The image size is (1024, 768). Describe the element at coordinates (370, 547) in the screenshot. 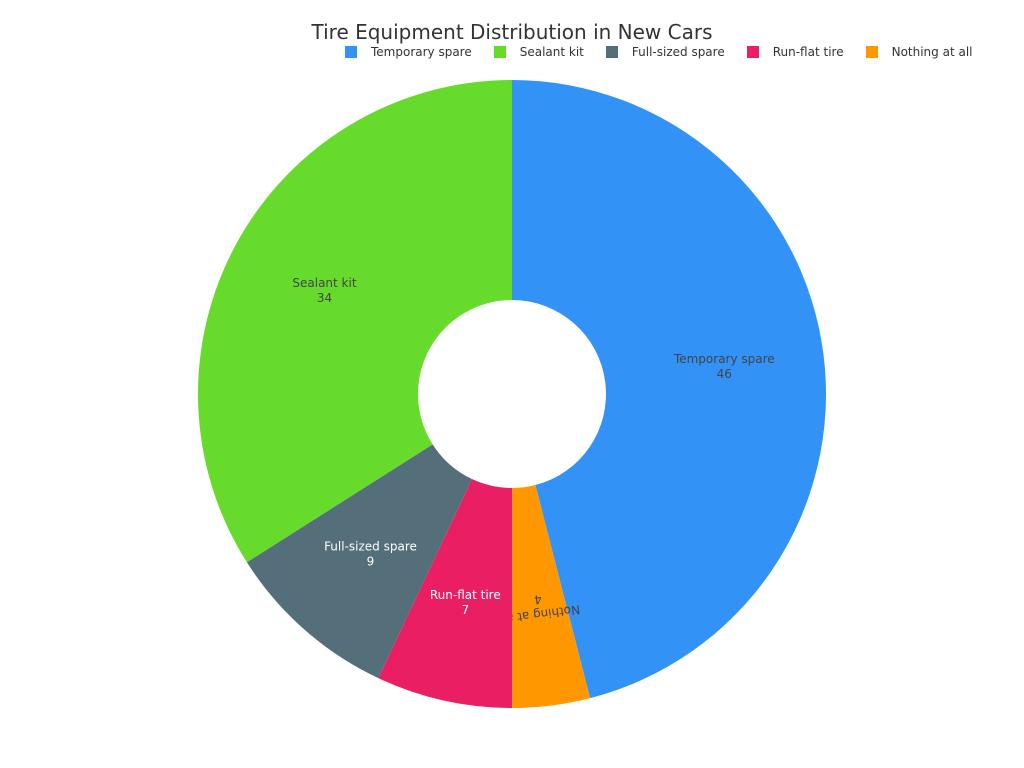

I see `svg-text: Full-sized spare` at that location.